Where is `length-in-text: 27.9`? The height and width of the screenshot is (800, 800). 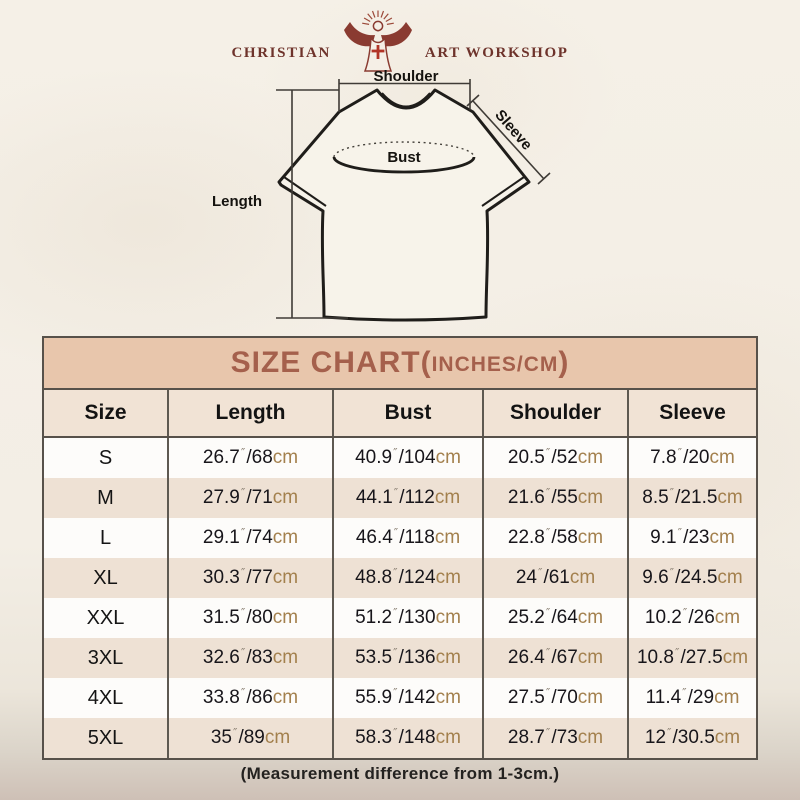 length-in-text: 27.9 is located at coordinates (221, 497).